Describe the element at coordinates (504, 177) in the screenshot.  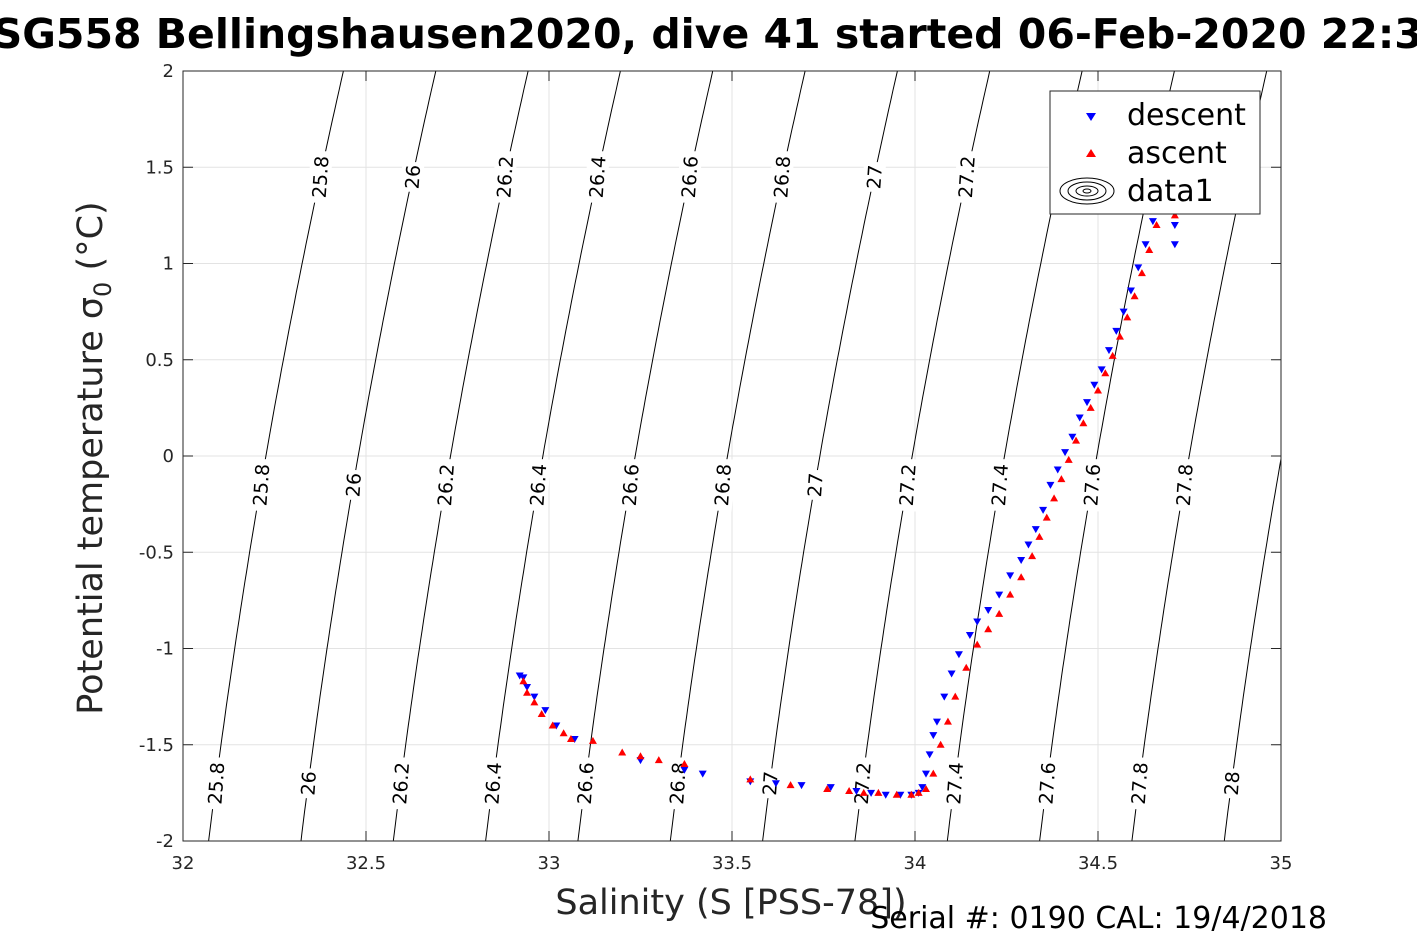
I see `contour-label-2-2: 26.2` at that location.